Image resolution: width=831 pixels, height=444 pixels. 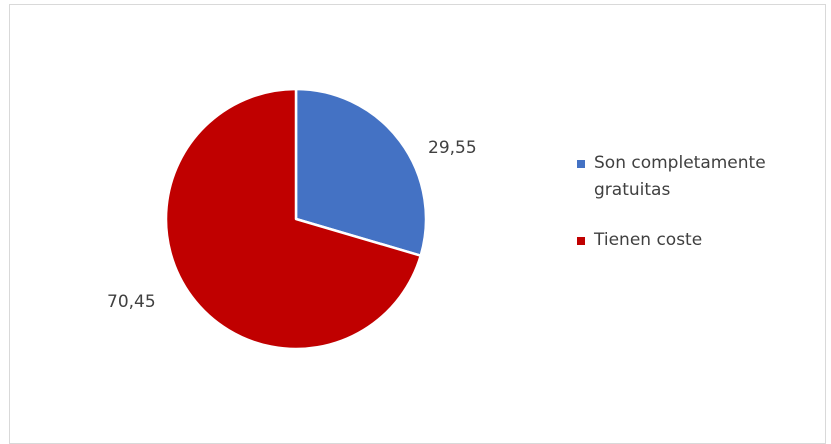 What do you see at coordinates (361, 172) in the screenshot?
I see `pie-slice-son-completamente-gratuitas` at bounding box center [361, 172].